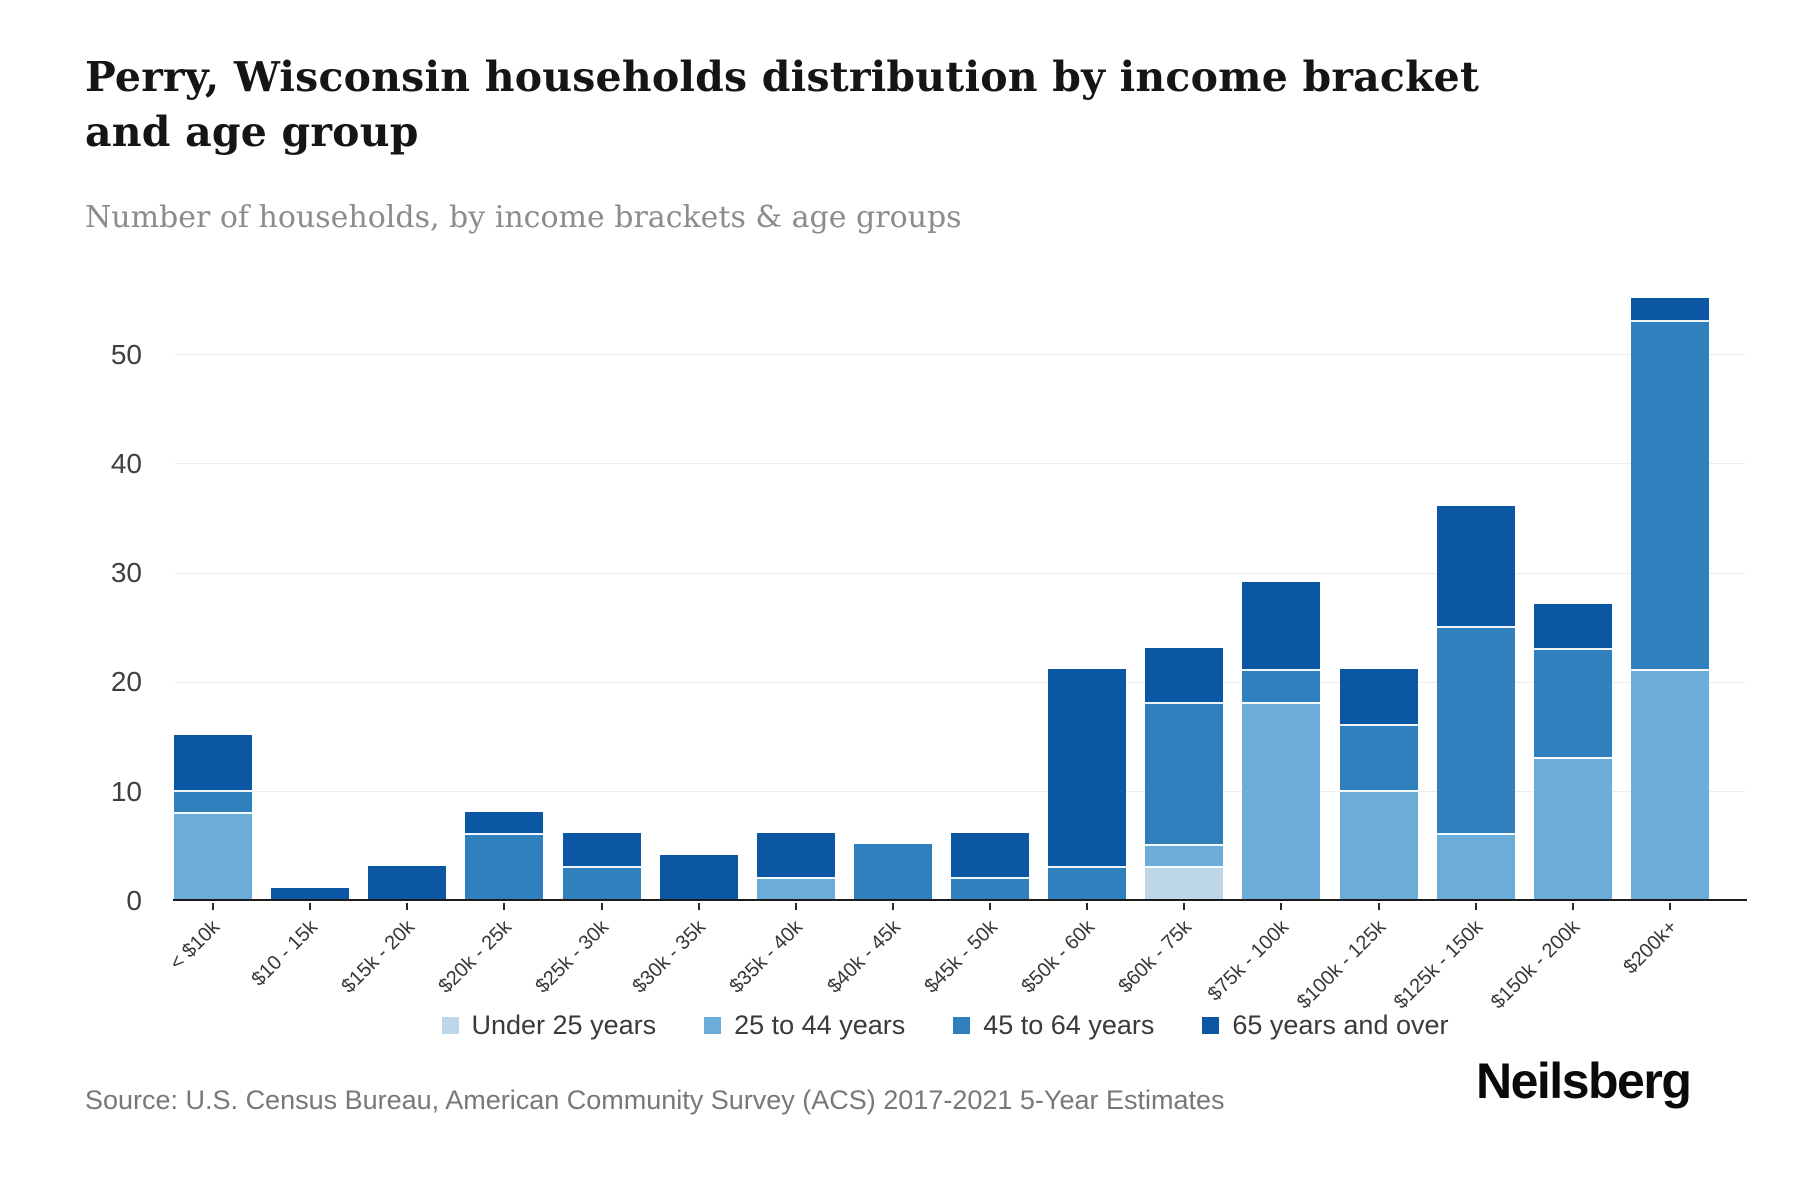  I want to click on bar-$75k - 100k, so click(1281, 740).